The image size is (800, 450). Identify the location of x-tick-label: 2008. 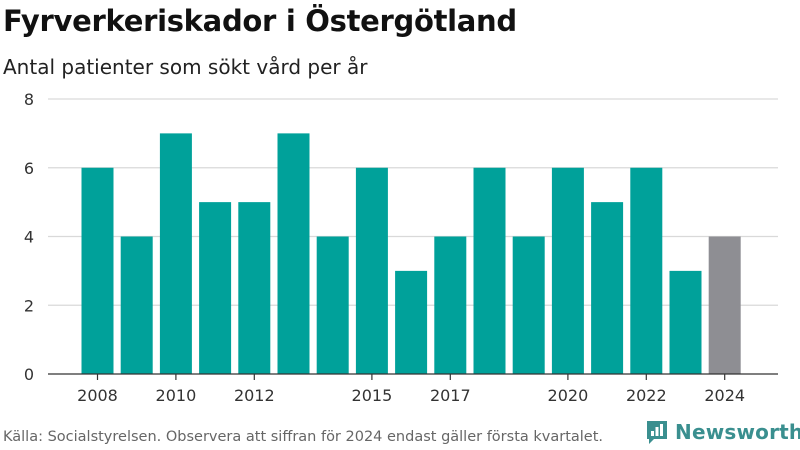
(97, 395).